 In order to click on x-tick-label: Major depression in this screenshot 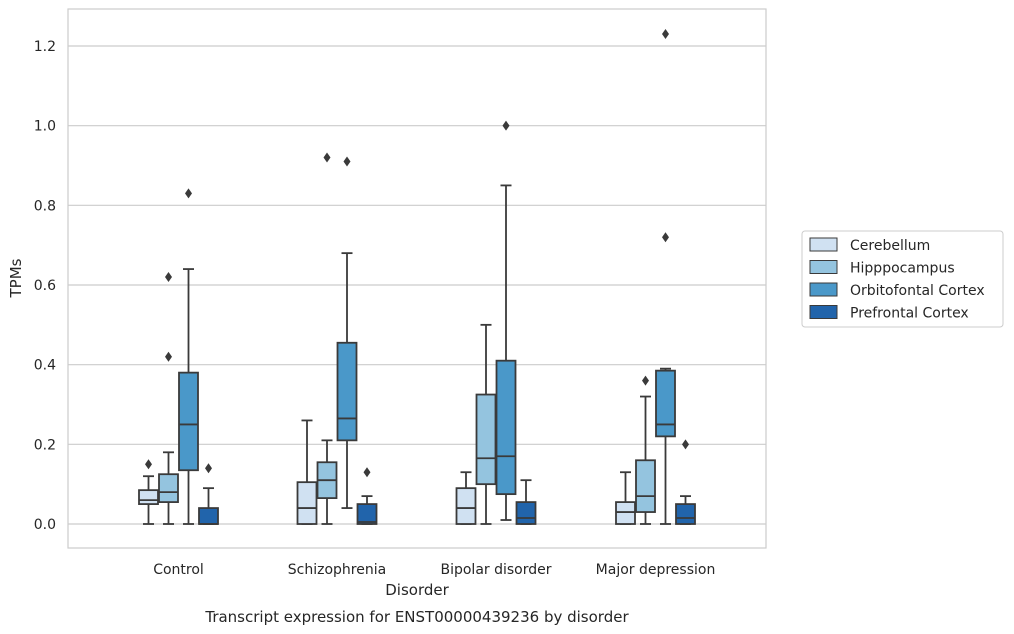, I will do `click(656, 570)`.